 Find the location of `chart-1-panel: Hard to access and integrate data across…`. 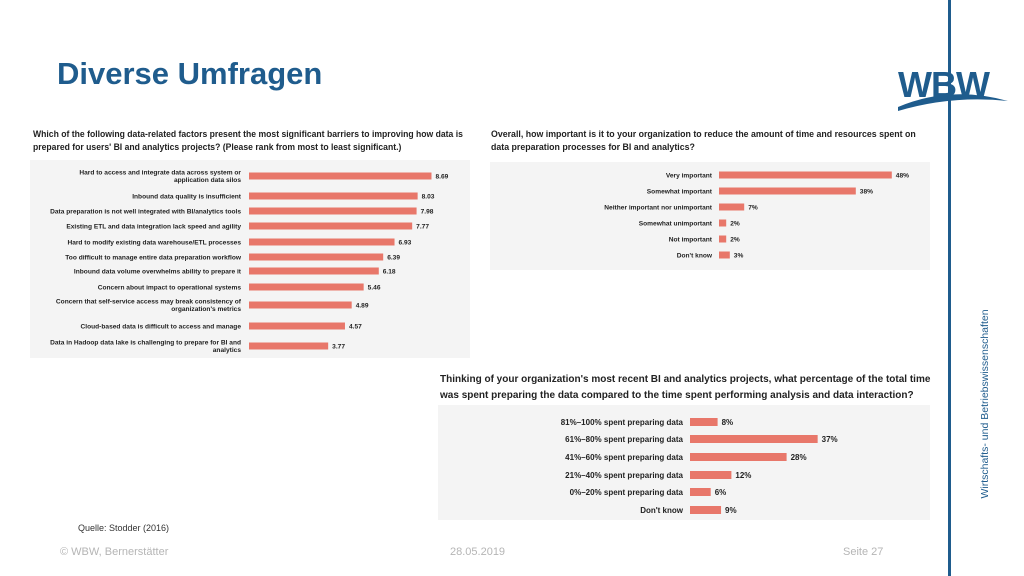

chart-1-panel: Hard to access and integrate data across… is located at coordinates (250, 259).